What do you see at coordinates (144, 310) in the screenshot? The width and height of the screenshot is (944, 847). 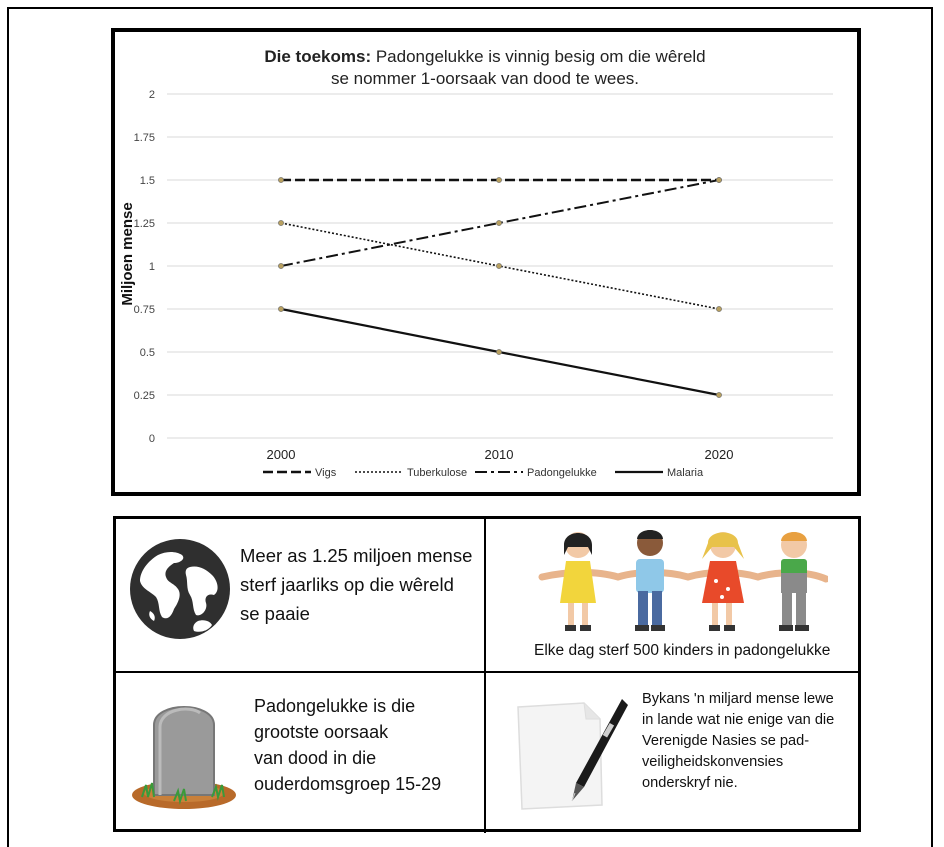 I see `y-tick-label: 0.75` at bounding box center [144, 310].